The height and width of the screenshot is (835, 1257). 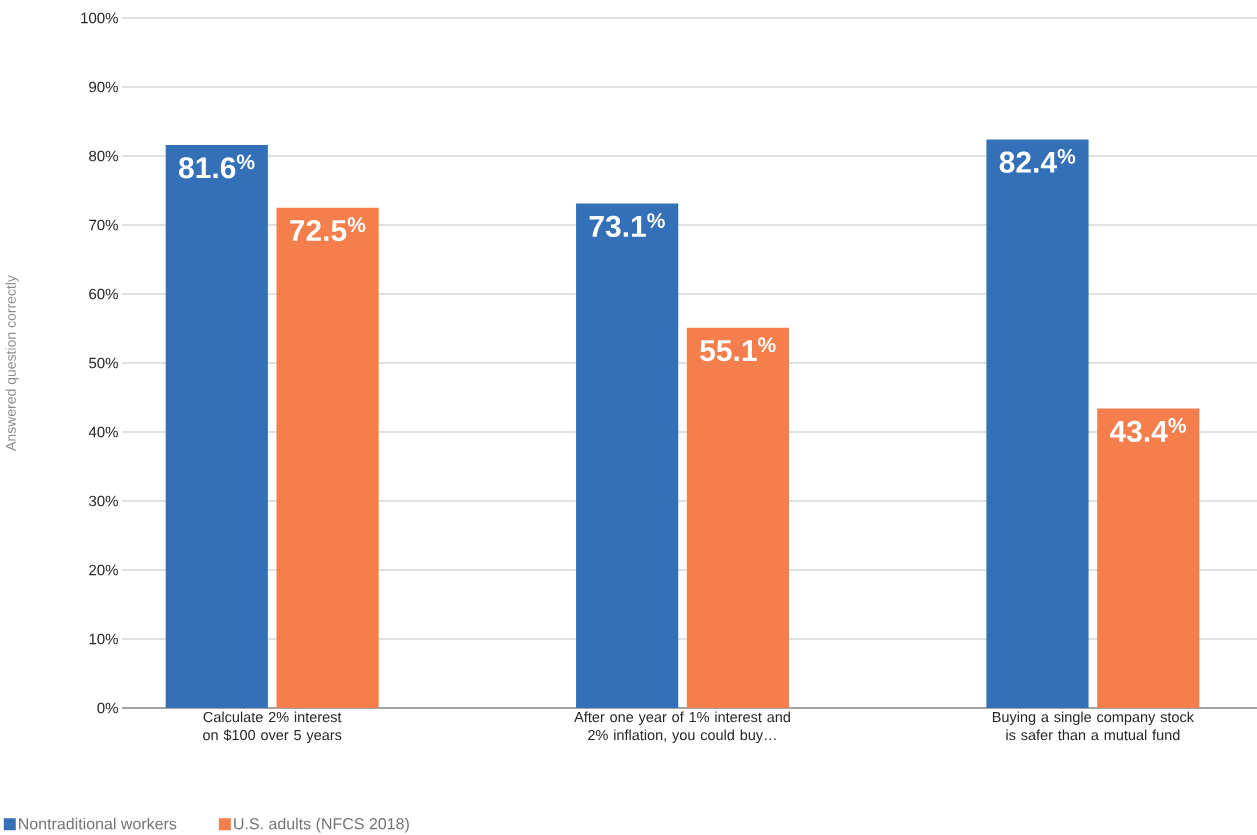 I want to click on y-tick-label: 30%, so click(x=103, y=501).